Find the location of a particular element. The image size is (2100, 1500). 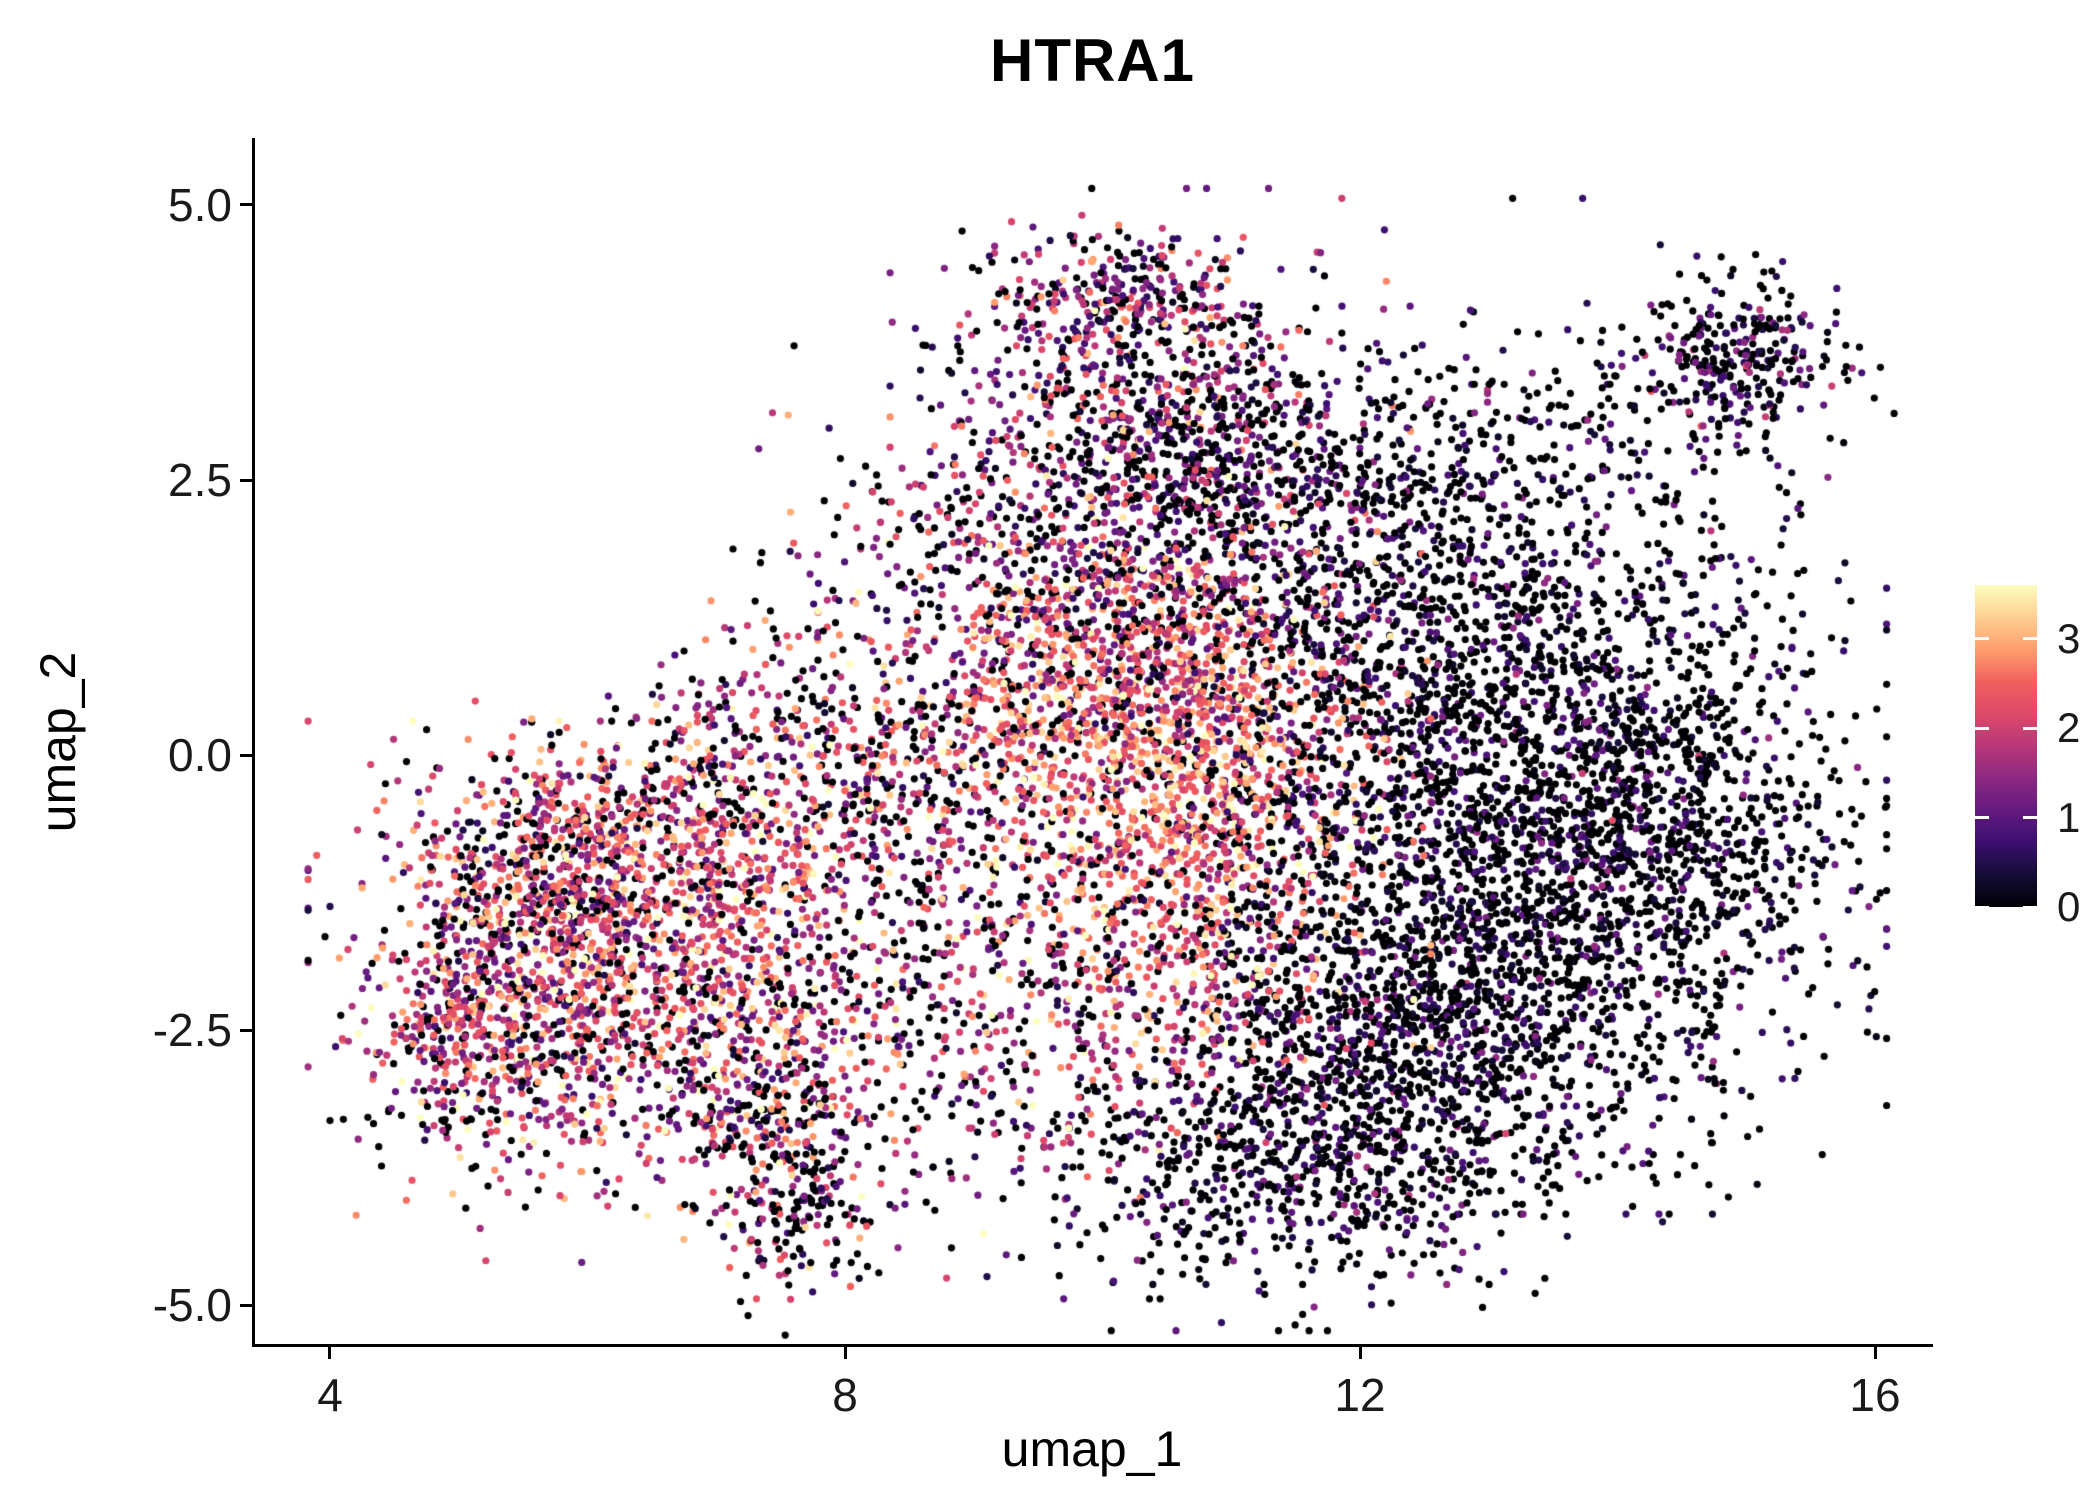

x-tick-label: 12 is located at coordinates (1360, 1395).